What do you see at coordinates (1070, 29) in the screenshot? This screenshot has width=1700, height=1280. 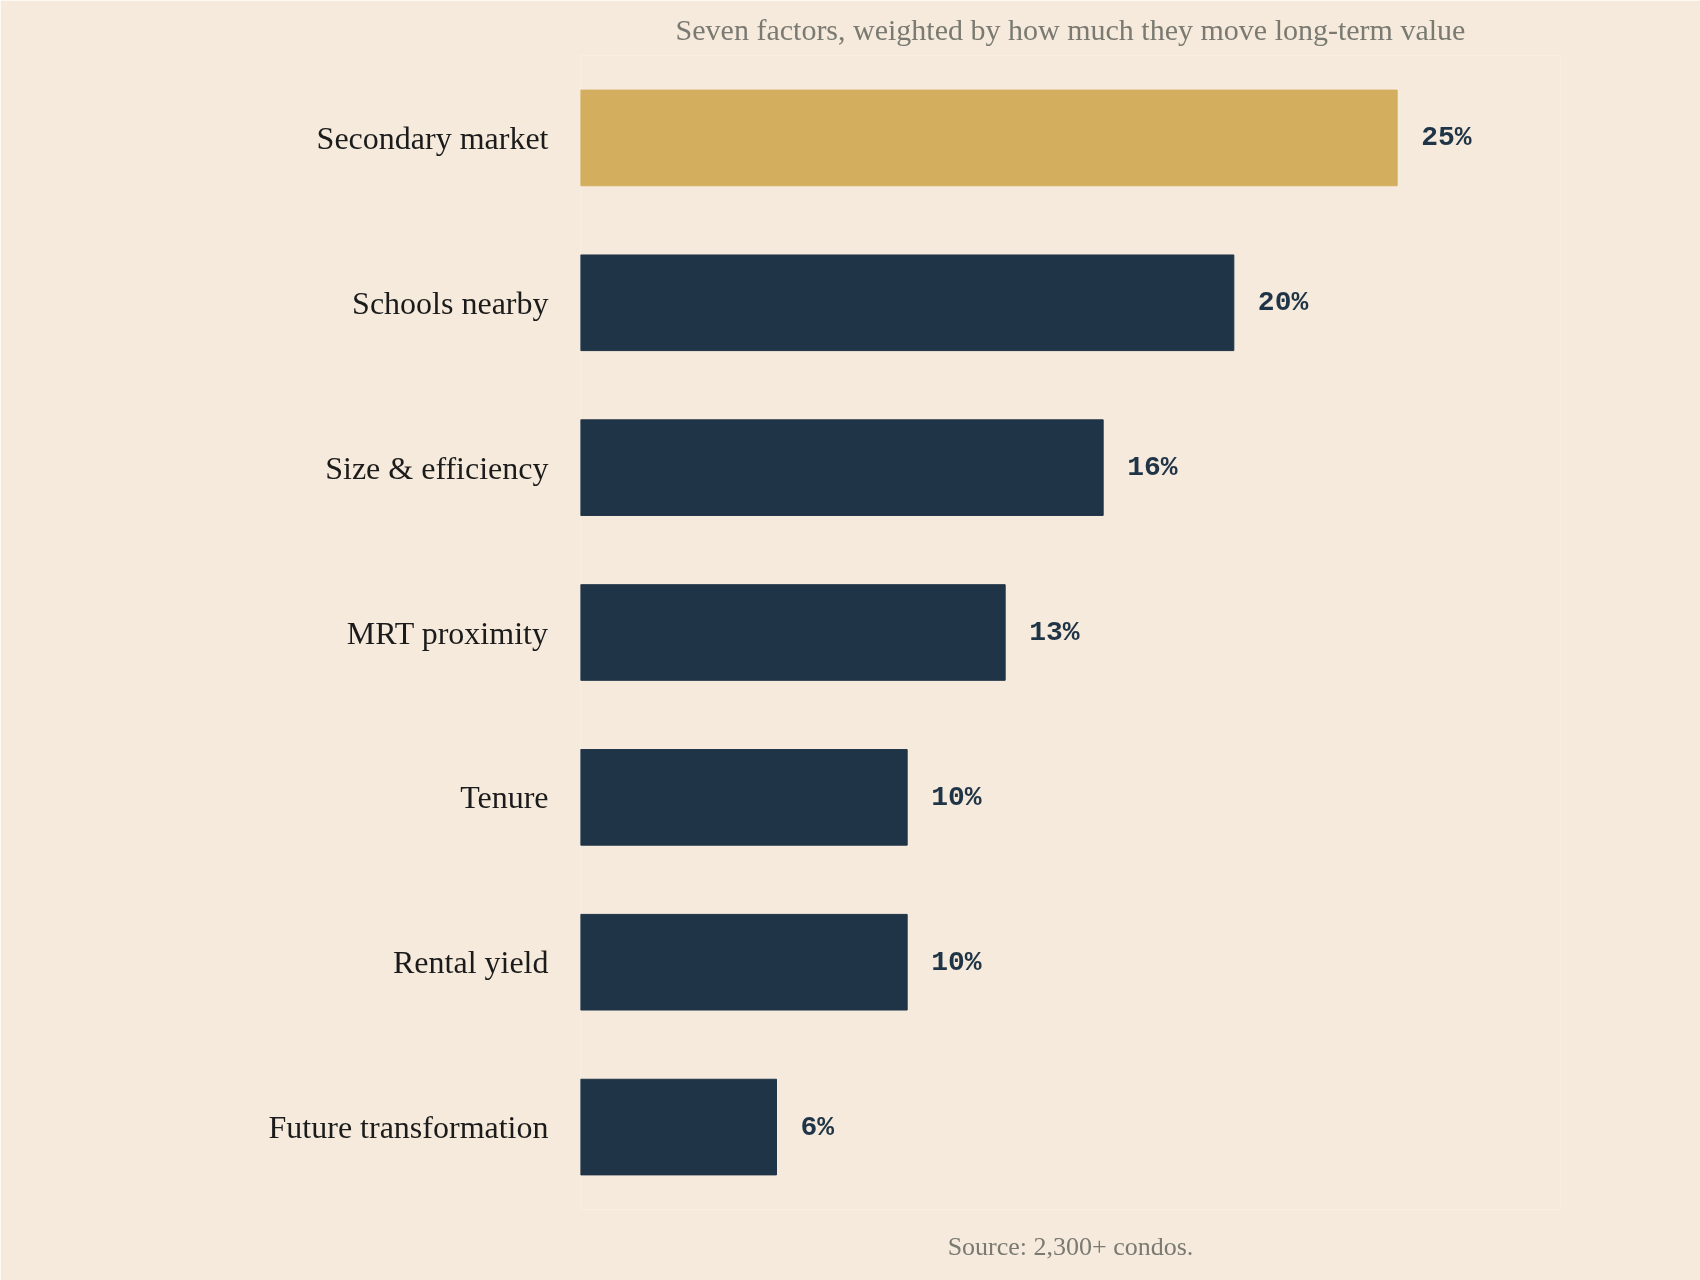 I see `chart-subtitle: Seven factors, weighted by how much they move long-term value` at bounding box center [1070, 29].